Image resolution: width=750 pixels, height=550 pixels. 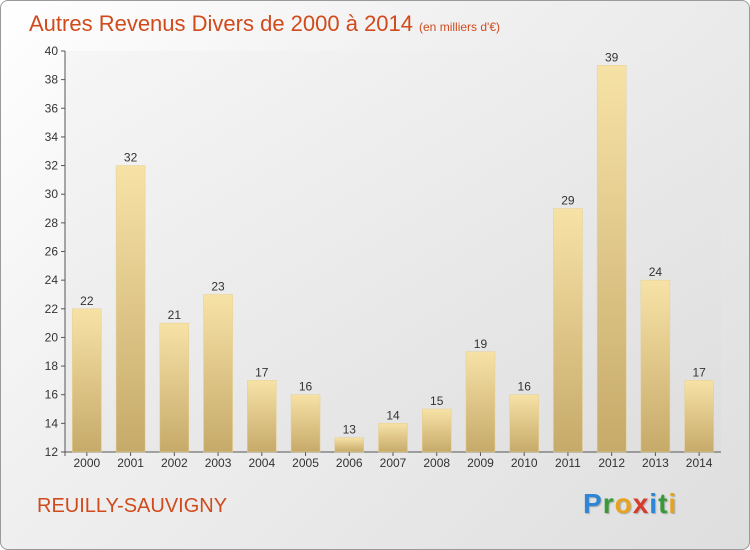 I want to click on bar-2002, so click(x=174, y=387).